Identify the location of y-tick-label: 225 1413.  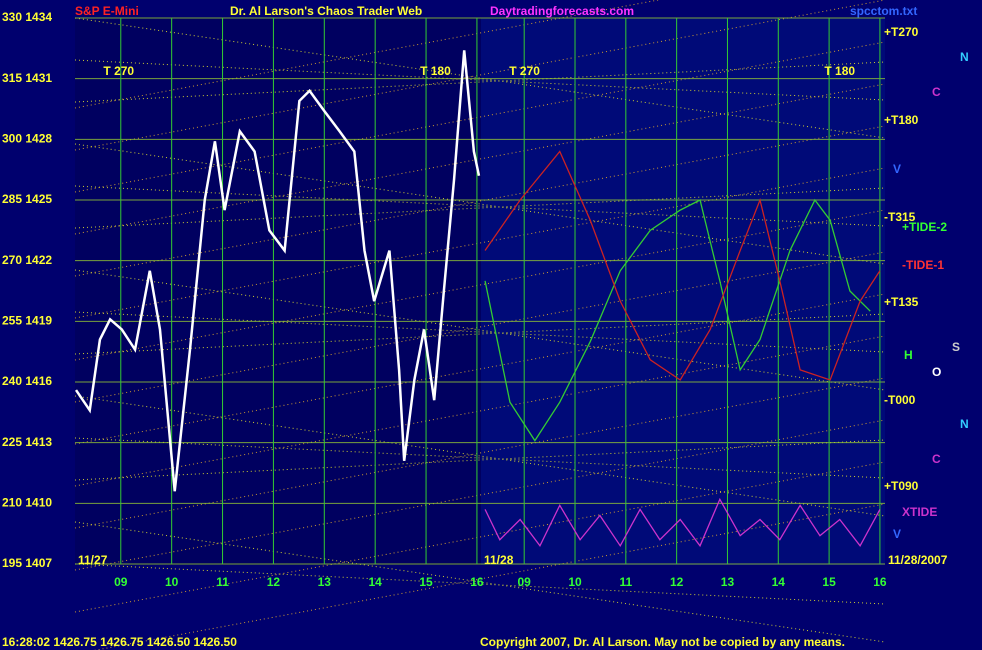
(27, 442).